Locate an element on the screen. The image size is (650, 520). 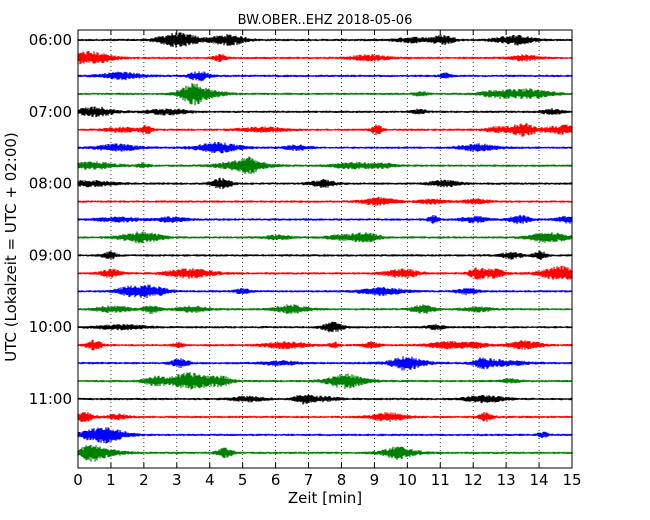
x-tick-label: 7 is located at coordinates (309, 480).